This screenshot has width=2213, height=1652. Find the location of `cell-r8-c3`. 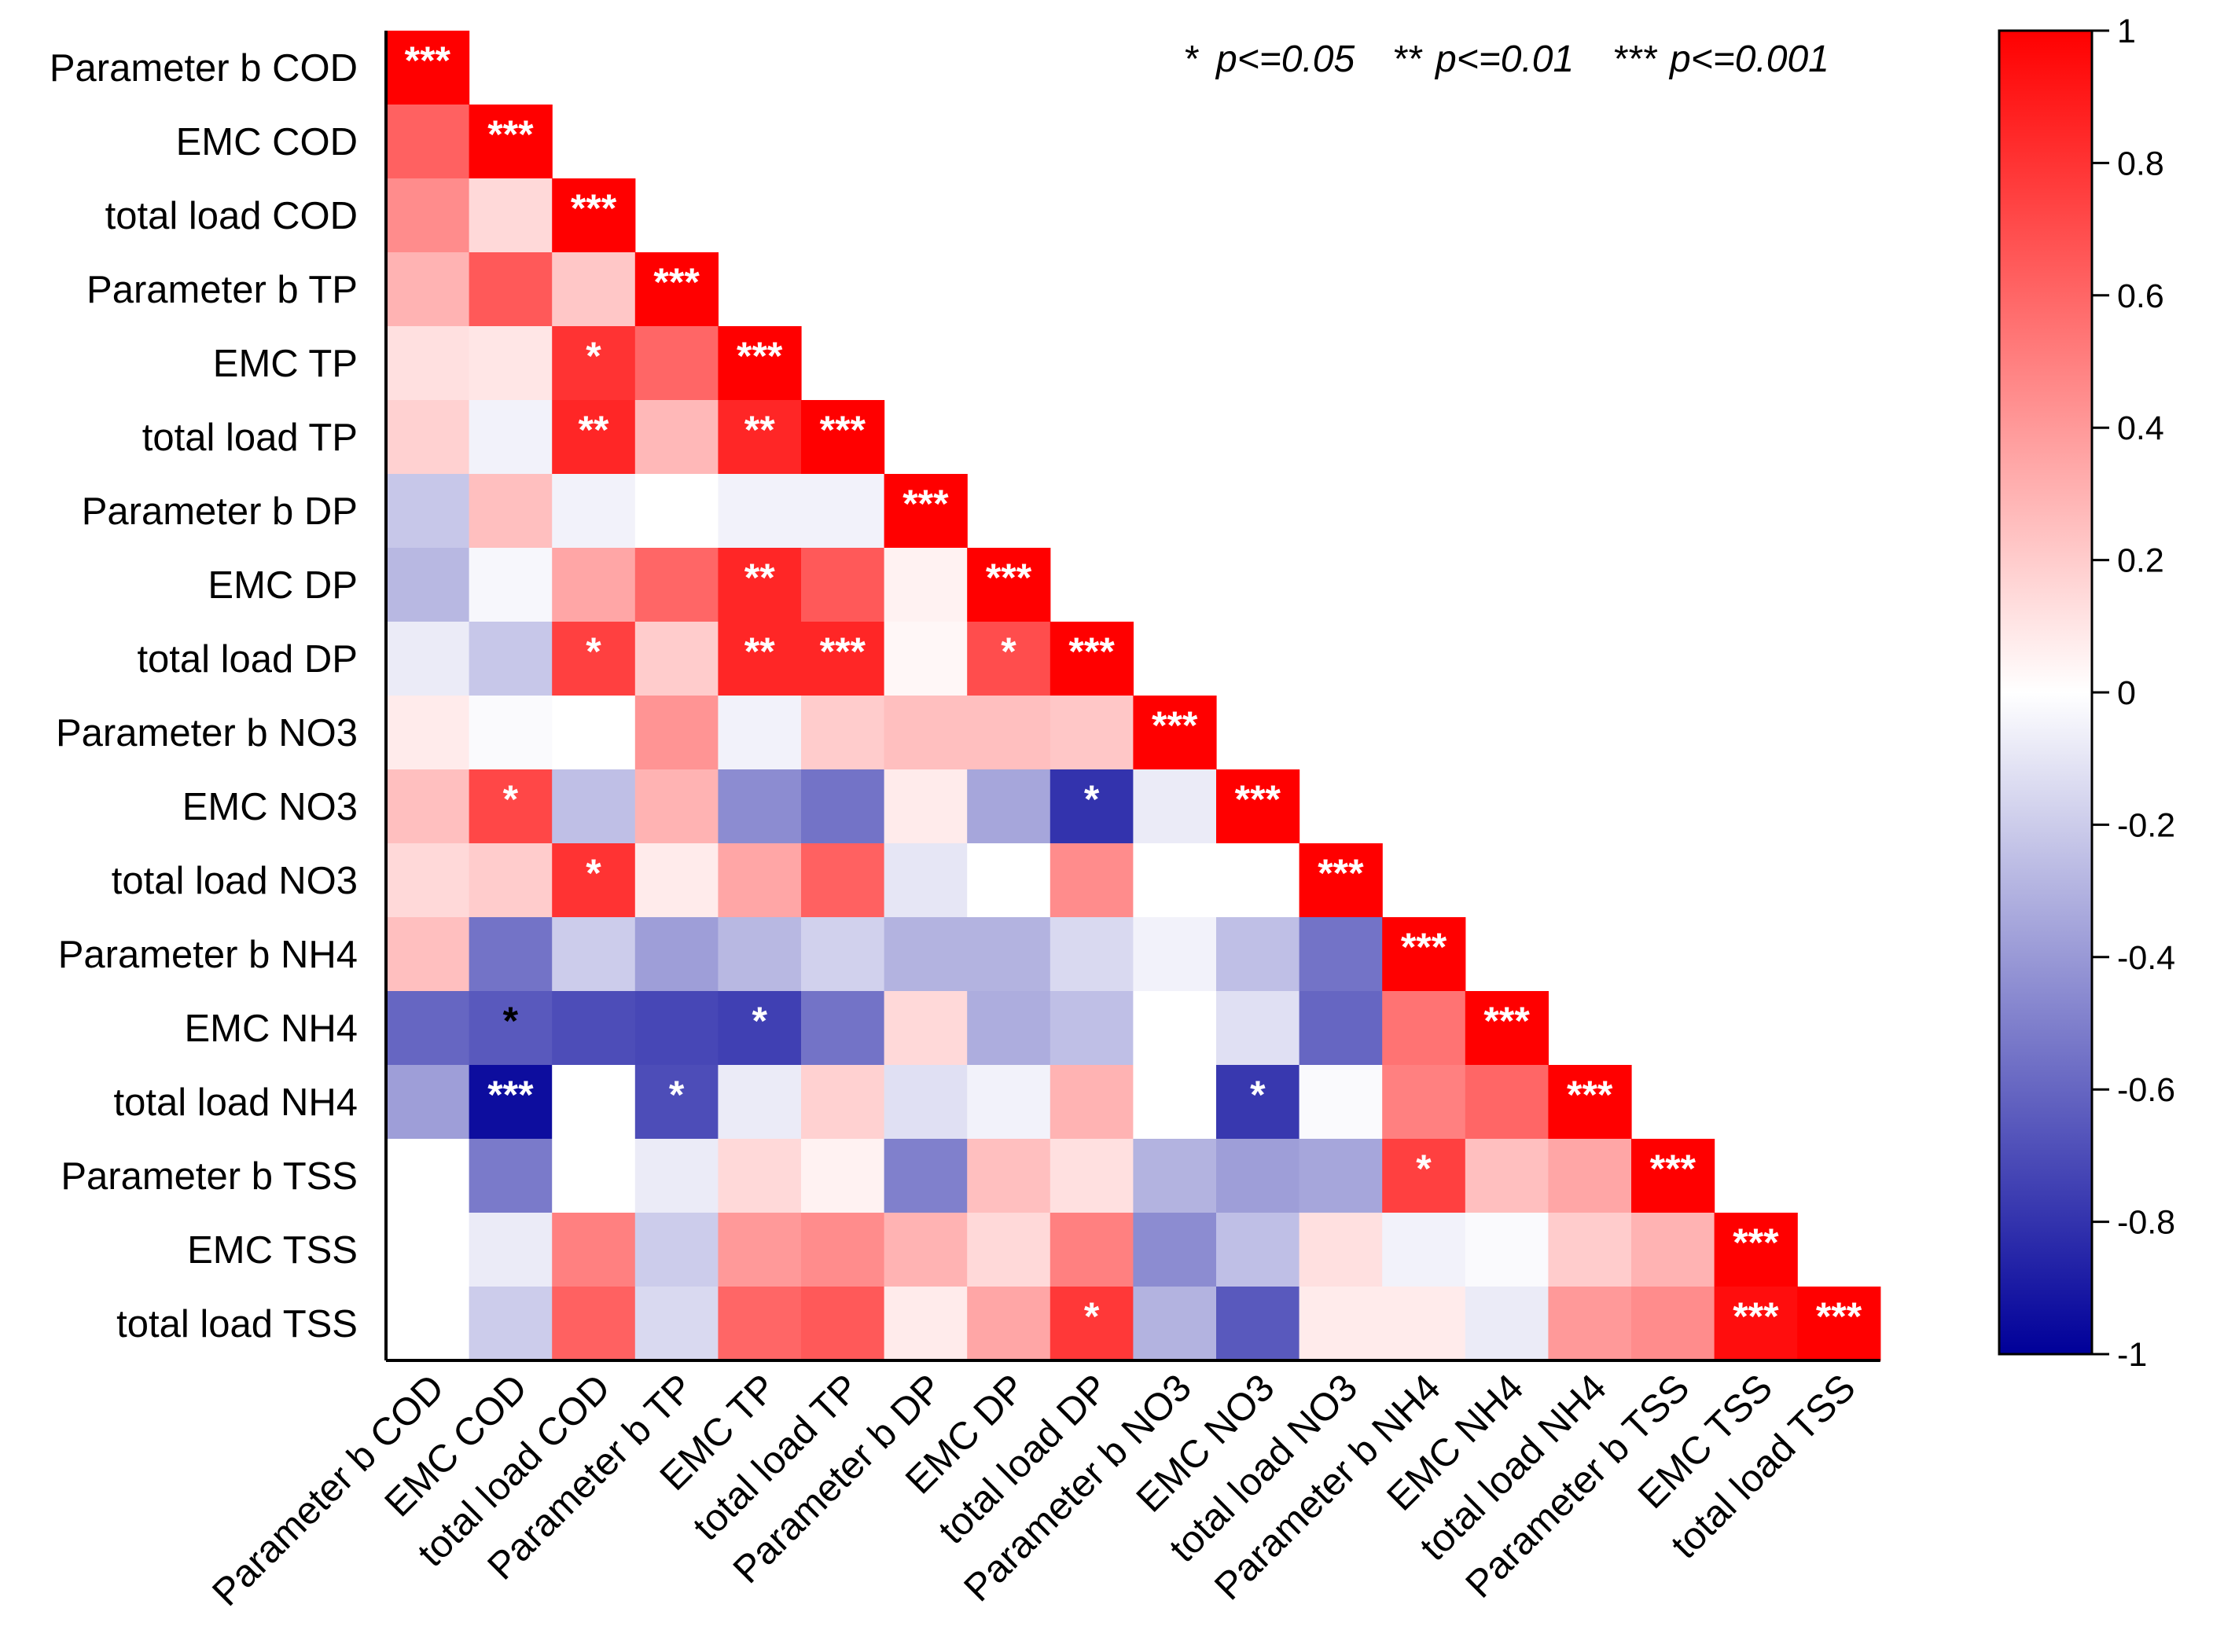

cell-r8-c3 is located at coordinates (594, 585).